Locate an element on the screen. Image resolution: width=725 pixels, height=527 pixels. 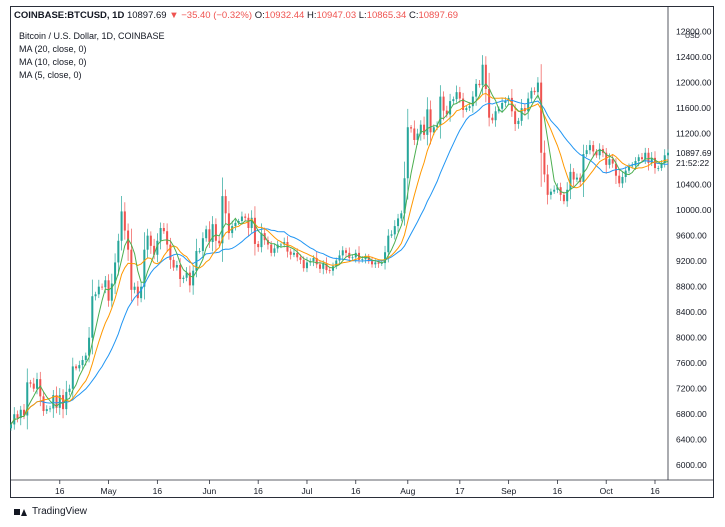
tradingview-logo-icon is located at coordinates (21, 512).